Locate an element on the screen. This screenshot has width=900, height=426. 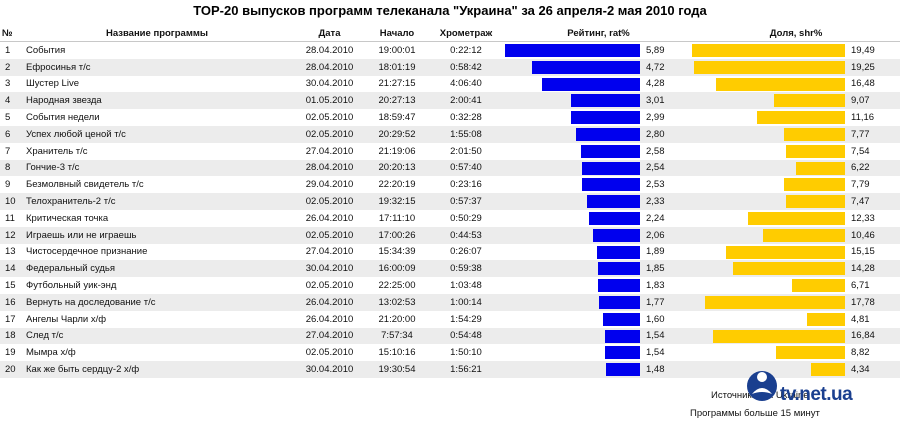
rating-value: 2,53 is located at coordinates (655, 185).